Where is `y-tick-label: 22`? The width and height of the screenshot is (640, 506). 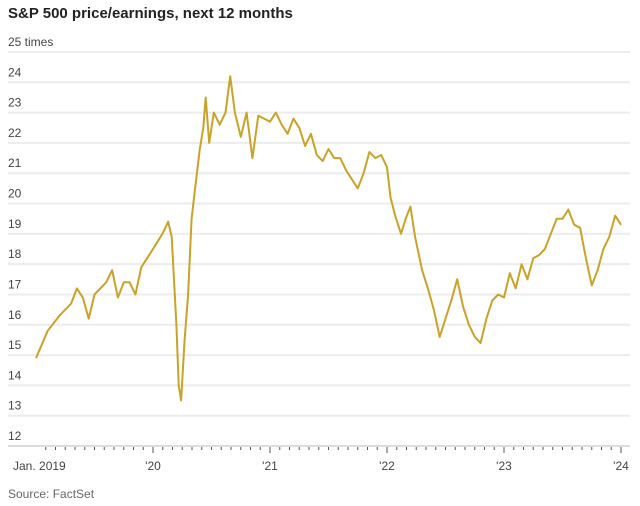 y-tick-label: 22 is located at coordinates (15, 133).